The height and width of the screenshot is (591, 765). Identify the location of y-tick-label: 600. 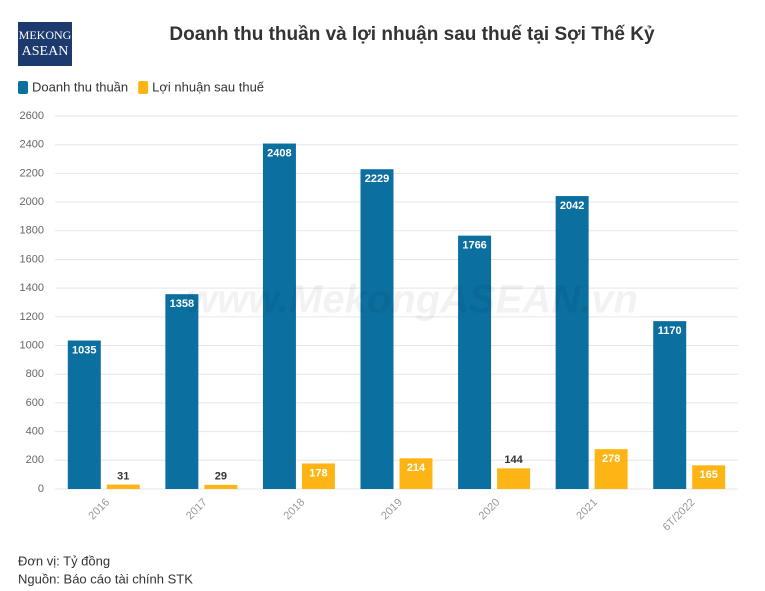
(35, 403).